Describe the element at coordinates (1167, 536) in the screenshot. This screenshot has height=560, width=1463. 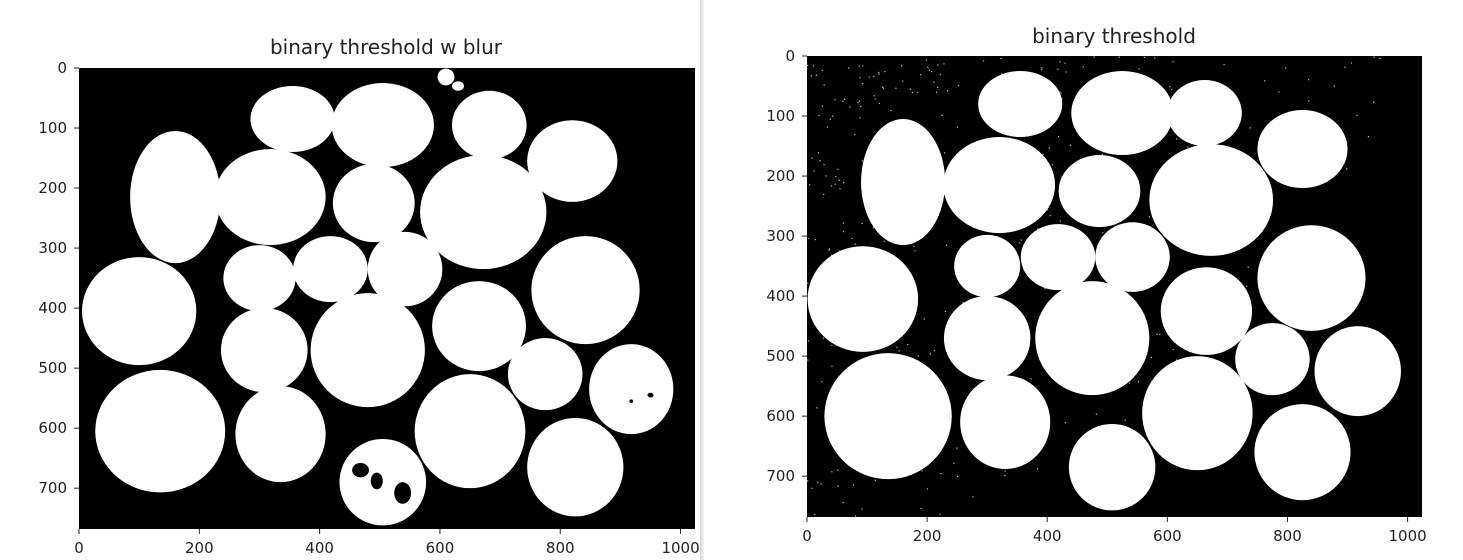
I see `right-xtick-label: 600` at that location.